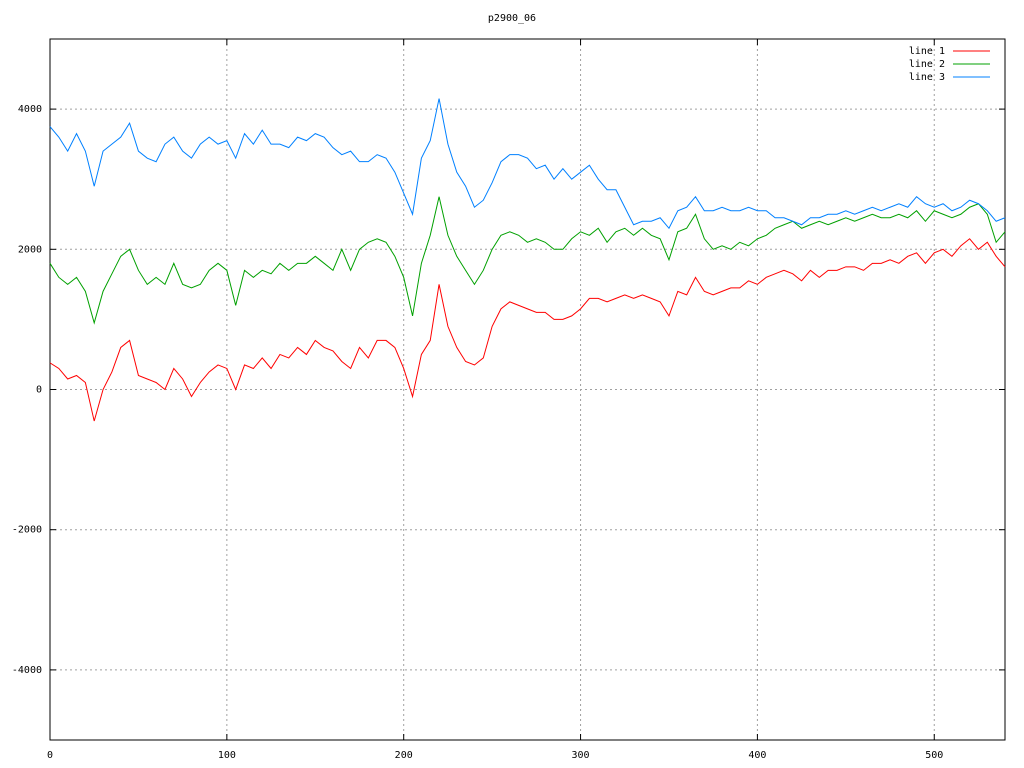 Image resolution: width=1024 pixels, height=768 pixels. Describe the element at coordinates (581, 755) in the screenshot. I see `x-tick-label: 300` at that location.